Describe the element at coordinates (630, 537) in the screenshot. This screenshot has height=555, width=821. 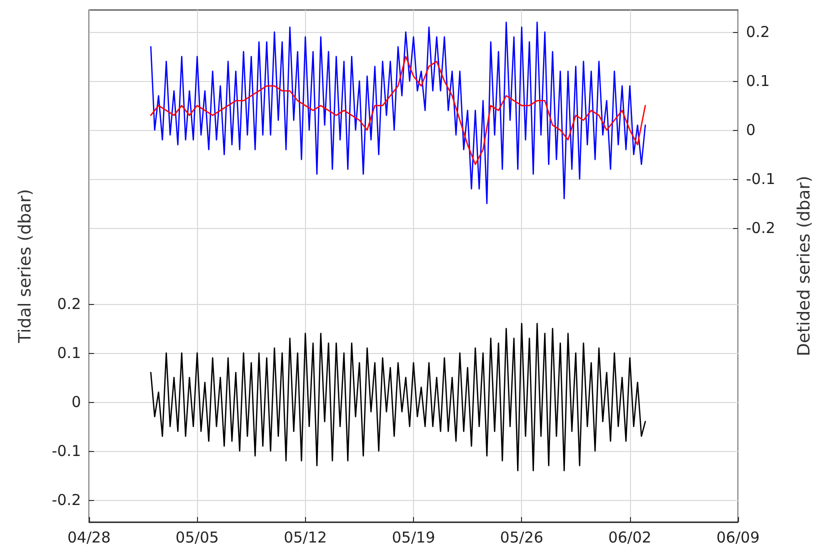
I see `x-tick-label: 06/02` at that location.